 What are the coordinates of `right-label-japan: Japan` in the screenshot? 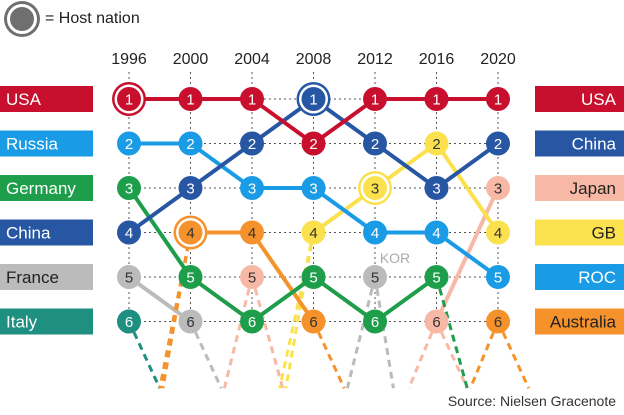 It's located at (593, 188).